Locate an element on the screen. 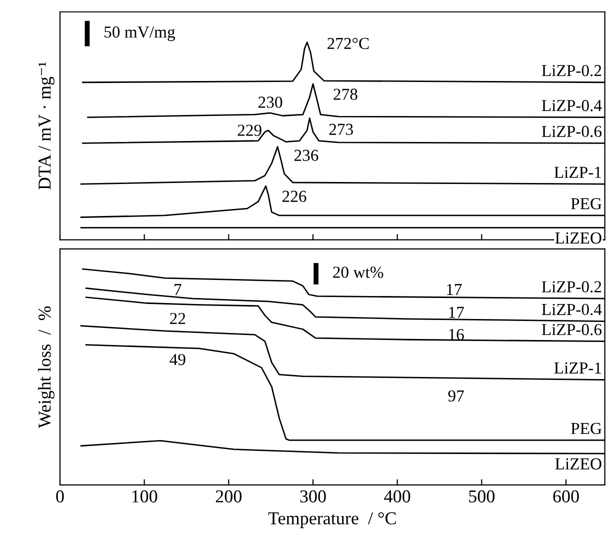 The width and height of the screenshot is (606, 540). y-axis-title: Weight loss / % is located at coordinates (46, 367).